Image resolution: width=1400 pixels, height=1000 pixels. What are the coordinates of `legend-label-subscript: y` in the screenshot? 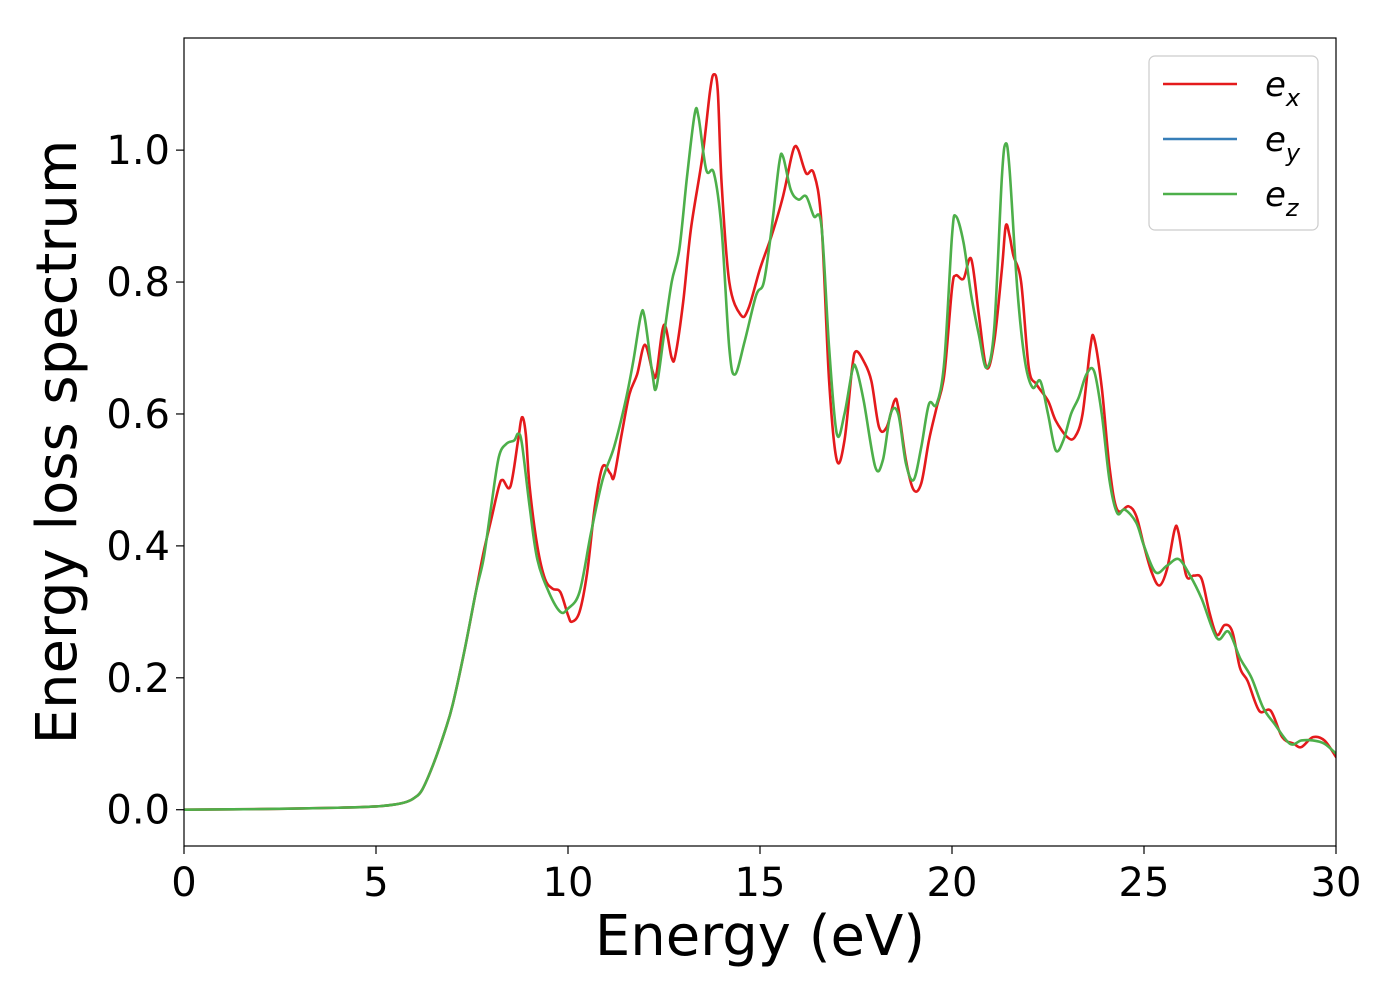 It's located at (1293, 153).